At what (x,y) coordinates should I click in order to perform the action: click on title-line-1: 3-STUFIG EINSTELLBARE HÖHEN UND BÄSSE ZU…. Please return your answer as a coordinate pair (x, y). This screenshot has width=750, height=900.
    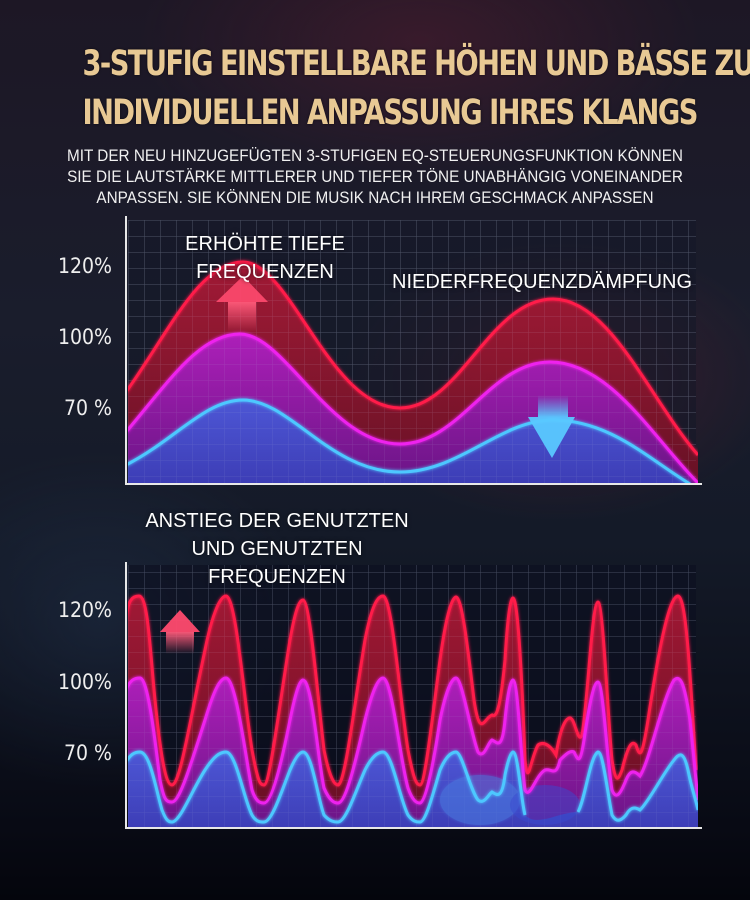
    Looking at the image, I should click on (416, 64).